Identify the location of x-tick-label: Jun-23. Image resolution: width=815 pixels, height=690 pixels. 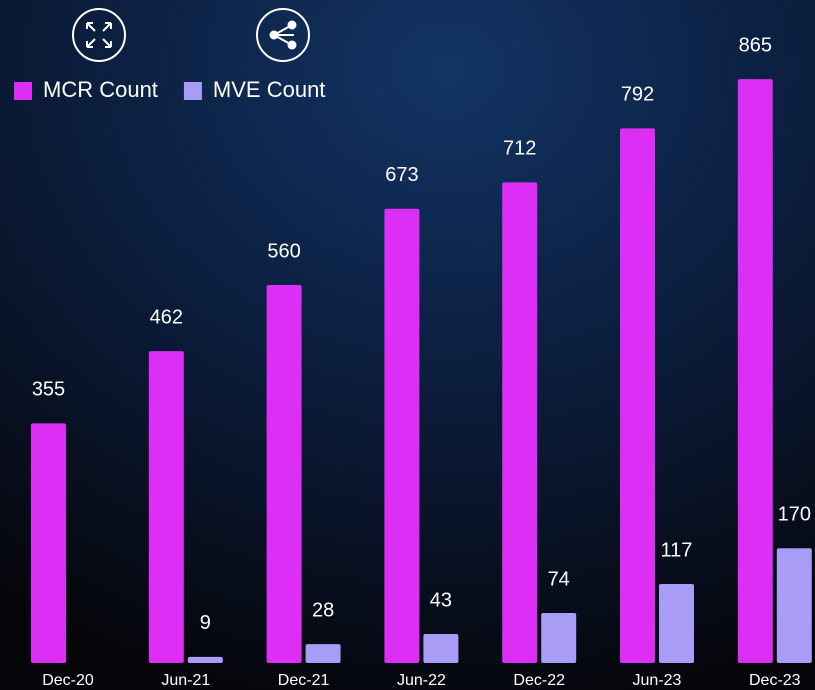
(657, 680).